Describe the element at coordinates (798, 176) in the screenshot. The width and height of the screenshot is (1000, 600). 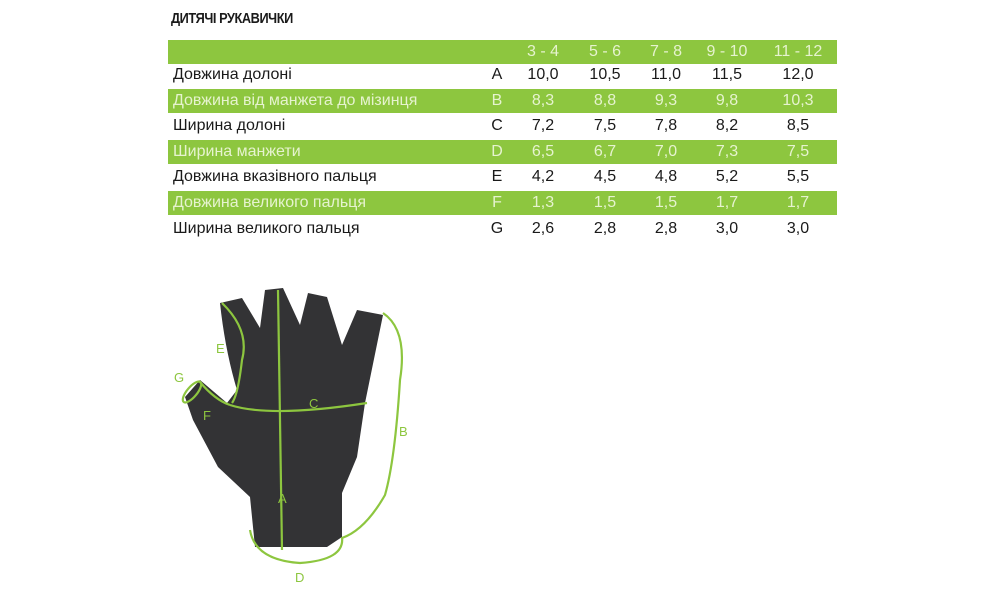
I see `cell-value: 5,5` at that location.